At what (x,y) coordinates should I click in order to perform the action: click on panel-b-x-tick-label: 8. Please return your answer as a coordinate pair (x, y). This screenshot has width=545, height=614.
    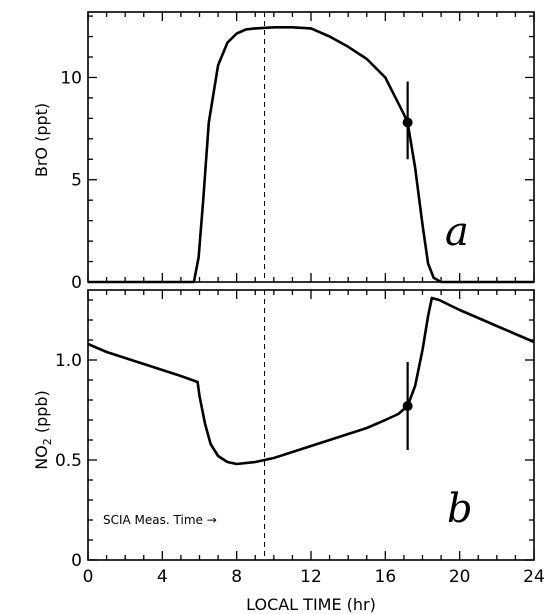
    Looking at the image, I should click on (236, 577).